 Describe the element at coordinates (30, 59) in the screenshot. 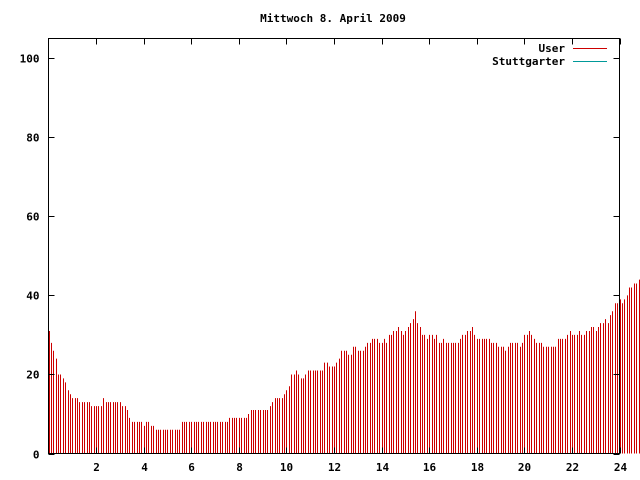

I see `y-tick-label: 100` at that location.